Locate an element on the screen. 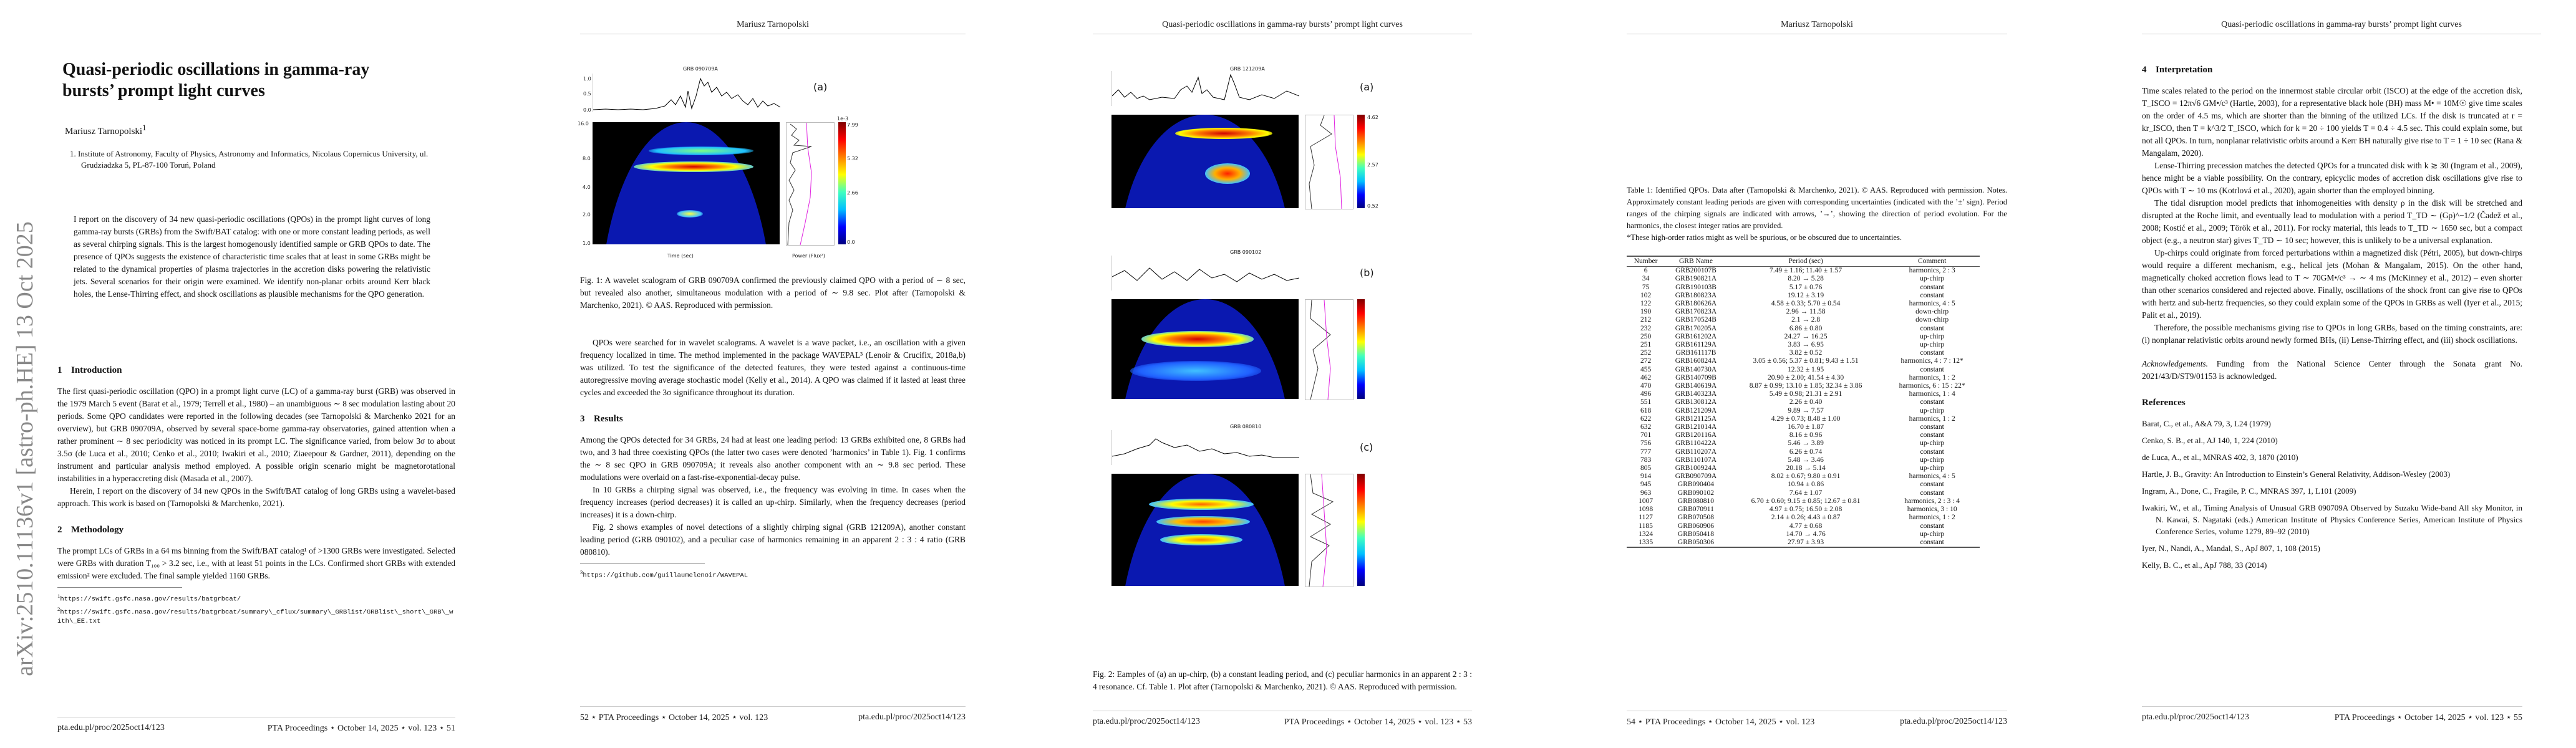 The image size is (2576, 748). figure-2b: GRB 090102 (b) is located at coordinates (1267, 330).